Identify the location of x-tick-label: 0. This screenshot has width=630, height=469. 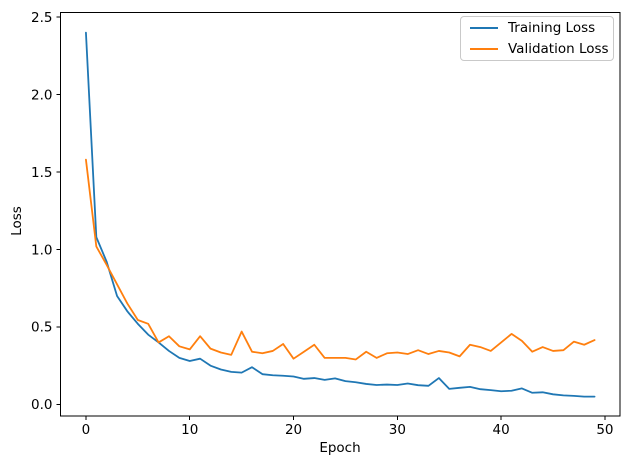
(86, 430).